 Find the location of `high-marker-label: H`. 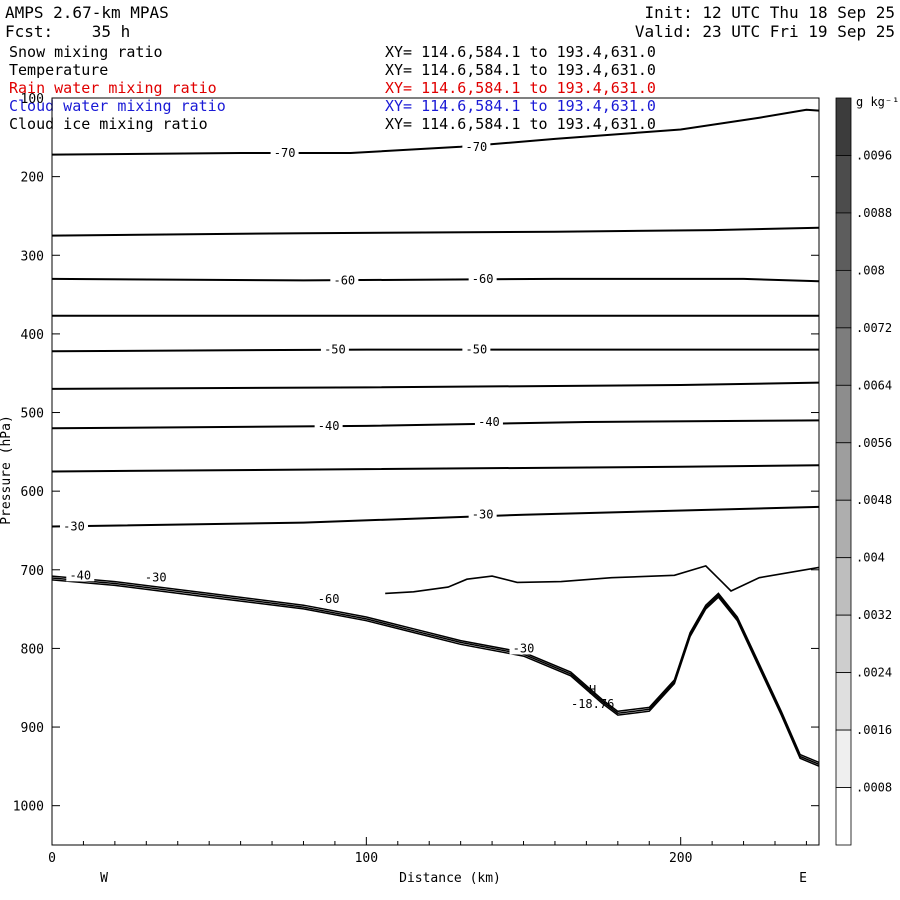

high-marker-label: H is located at coordinates (592, 690).